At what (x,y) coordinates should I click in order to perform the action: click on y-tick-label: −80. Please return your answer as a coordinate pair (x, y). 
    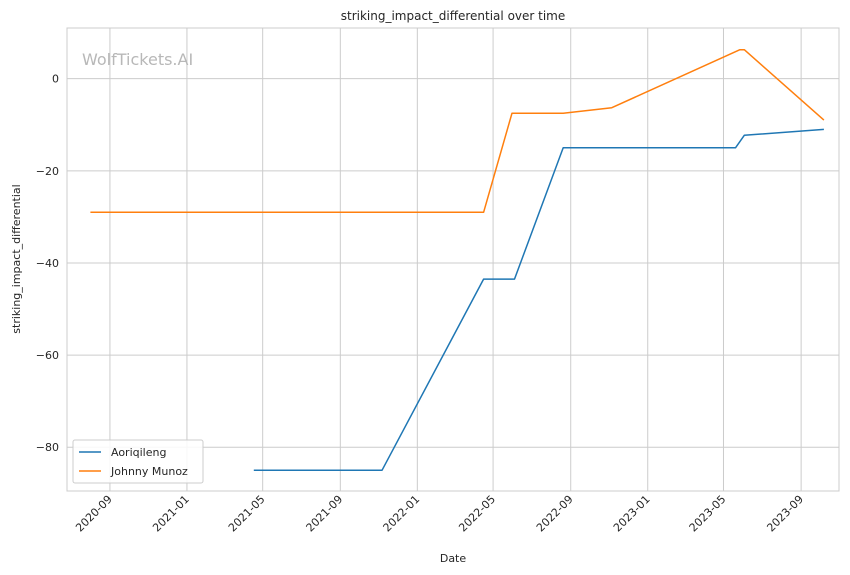
    Looking at the image, I should click on (47, 447).